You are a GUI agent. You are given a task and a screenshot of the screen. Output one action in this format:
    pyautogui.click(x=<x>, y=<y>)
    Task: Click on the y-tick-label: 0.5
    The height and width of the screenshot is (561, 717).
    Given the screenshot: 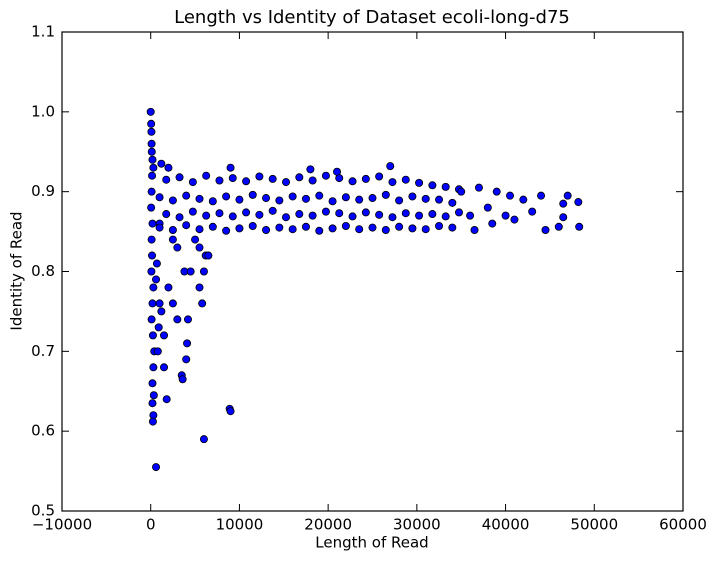 What is the action you would take?
    pyautogui.click(x=43, y=511)
    